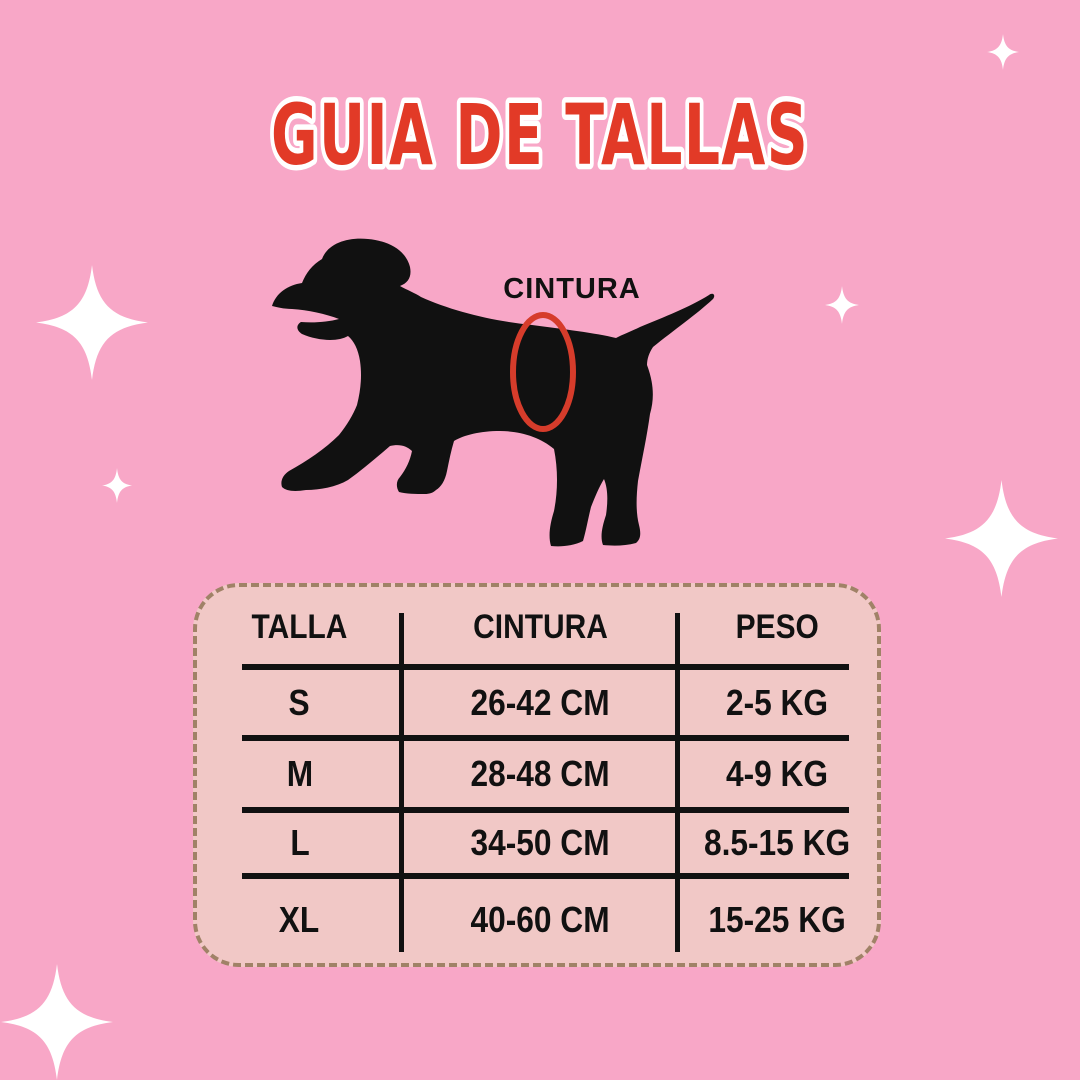 This screenshot has height=1080, width=1080. I want to click on weight-range-value: 15-25 KG, so click(777, 919).